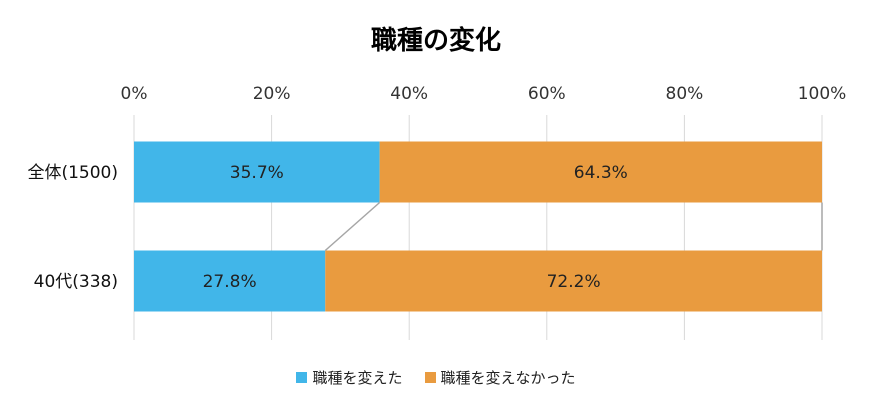 Image resolution: width=872 pixels, height=408 pixels. Describe the element at coordinates (72, 173) in the screenshot. I see `y-category-label: 全体(1500)` at that location.